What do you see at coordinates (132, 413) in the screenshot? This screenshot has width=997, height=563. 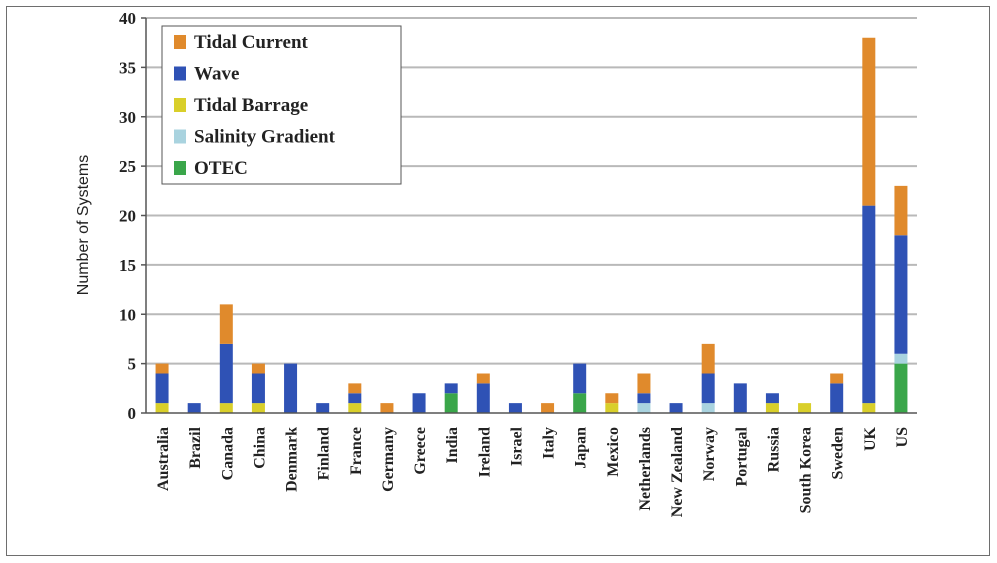 I see `y-tick-label: 0` at bounding box center [132, 413].